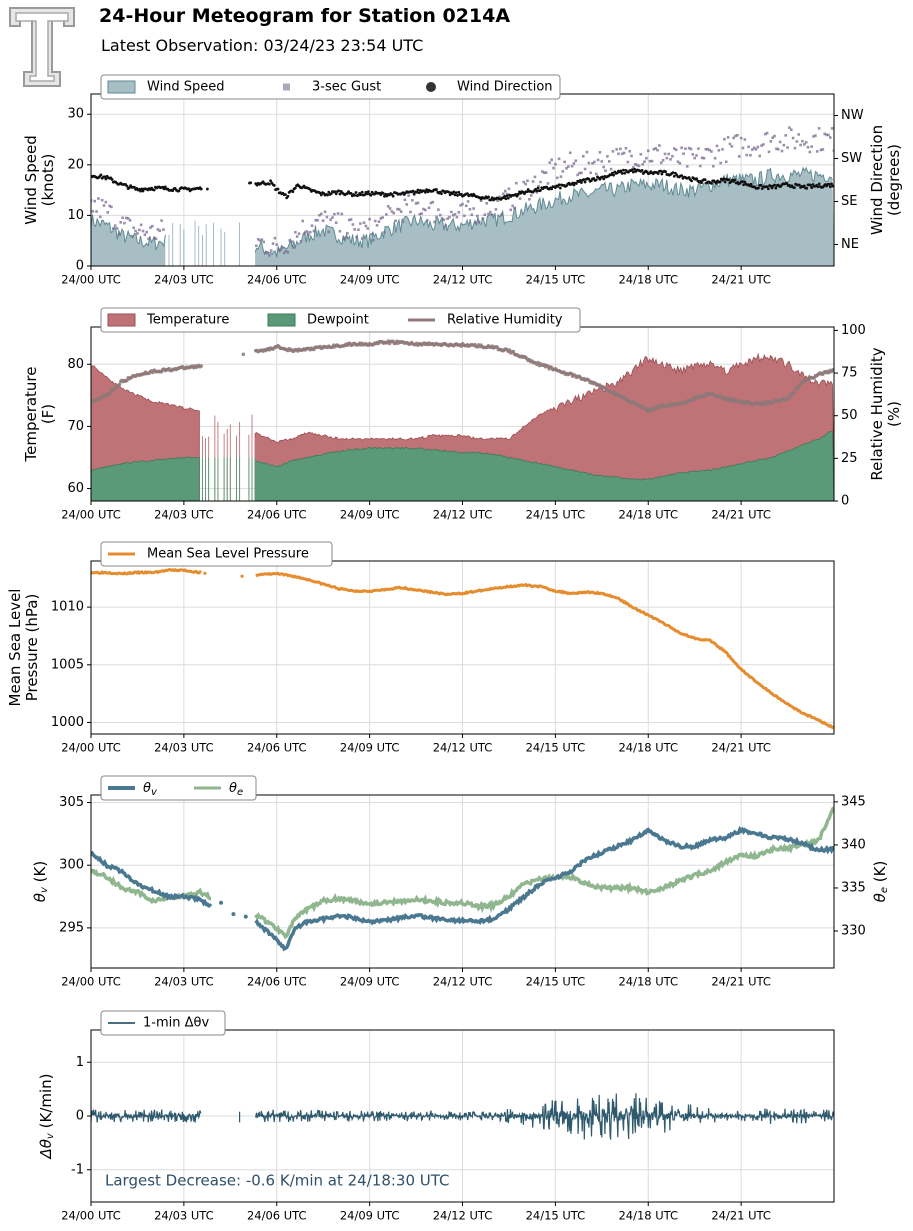 This screenshot has height=1231, width=913. What do you see at coordinates (463, 280) in the screenshot?
I see `x-tick-label: 24/12 UTC` at bounding box center [463, 280].